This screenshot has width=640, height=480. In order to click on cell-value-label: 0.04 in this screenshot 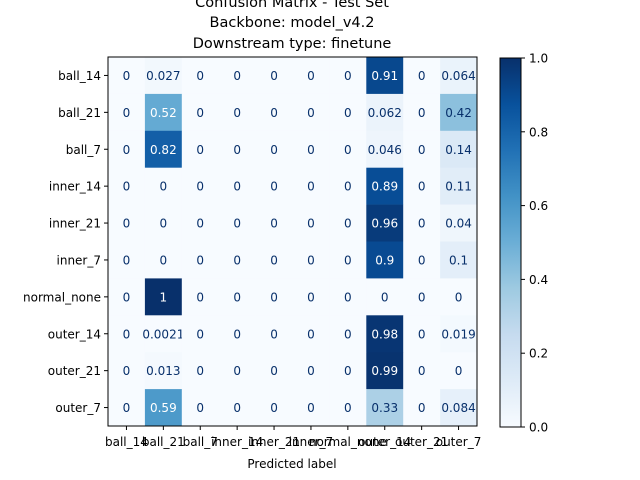, I will do `click(458, 224)`.